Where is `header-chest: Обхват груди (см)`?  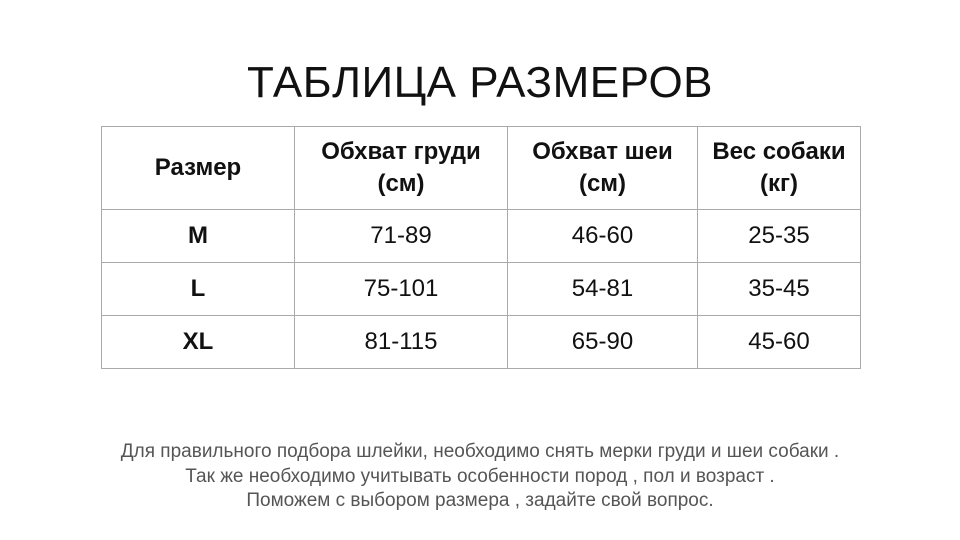
header-chest: Обхват груди (см) is located at coordinates (401, 168).